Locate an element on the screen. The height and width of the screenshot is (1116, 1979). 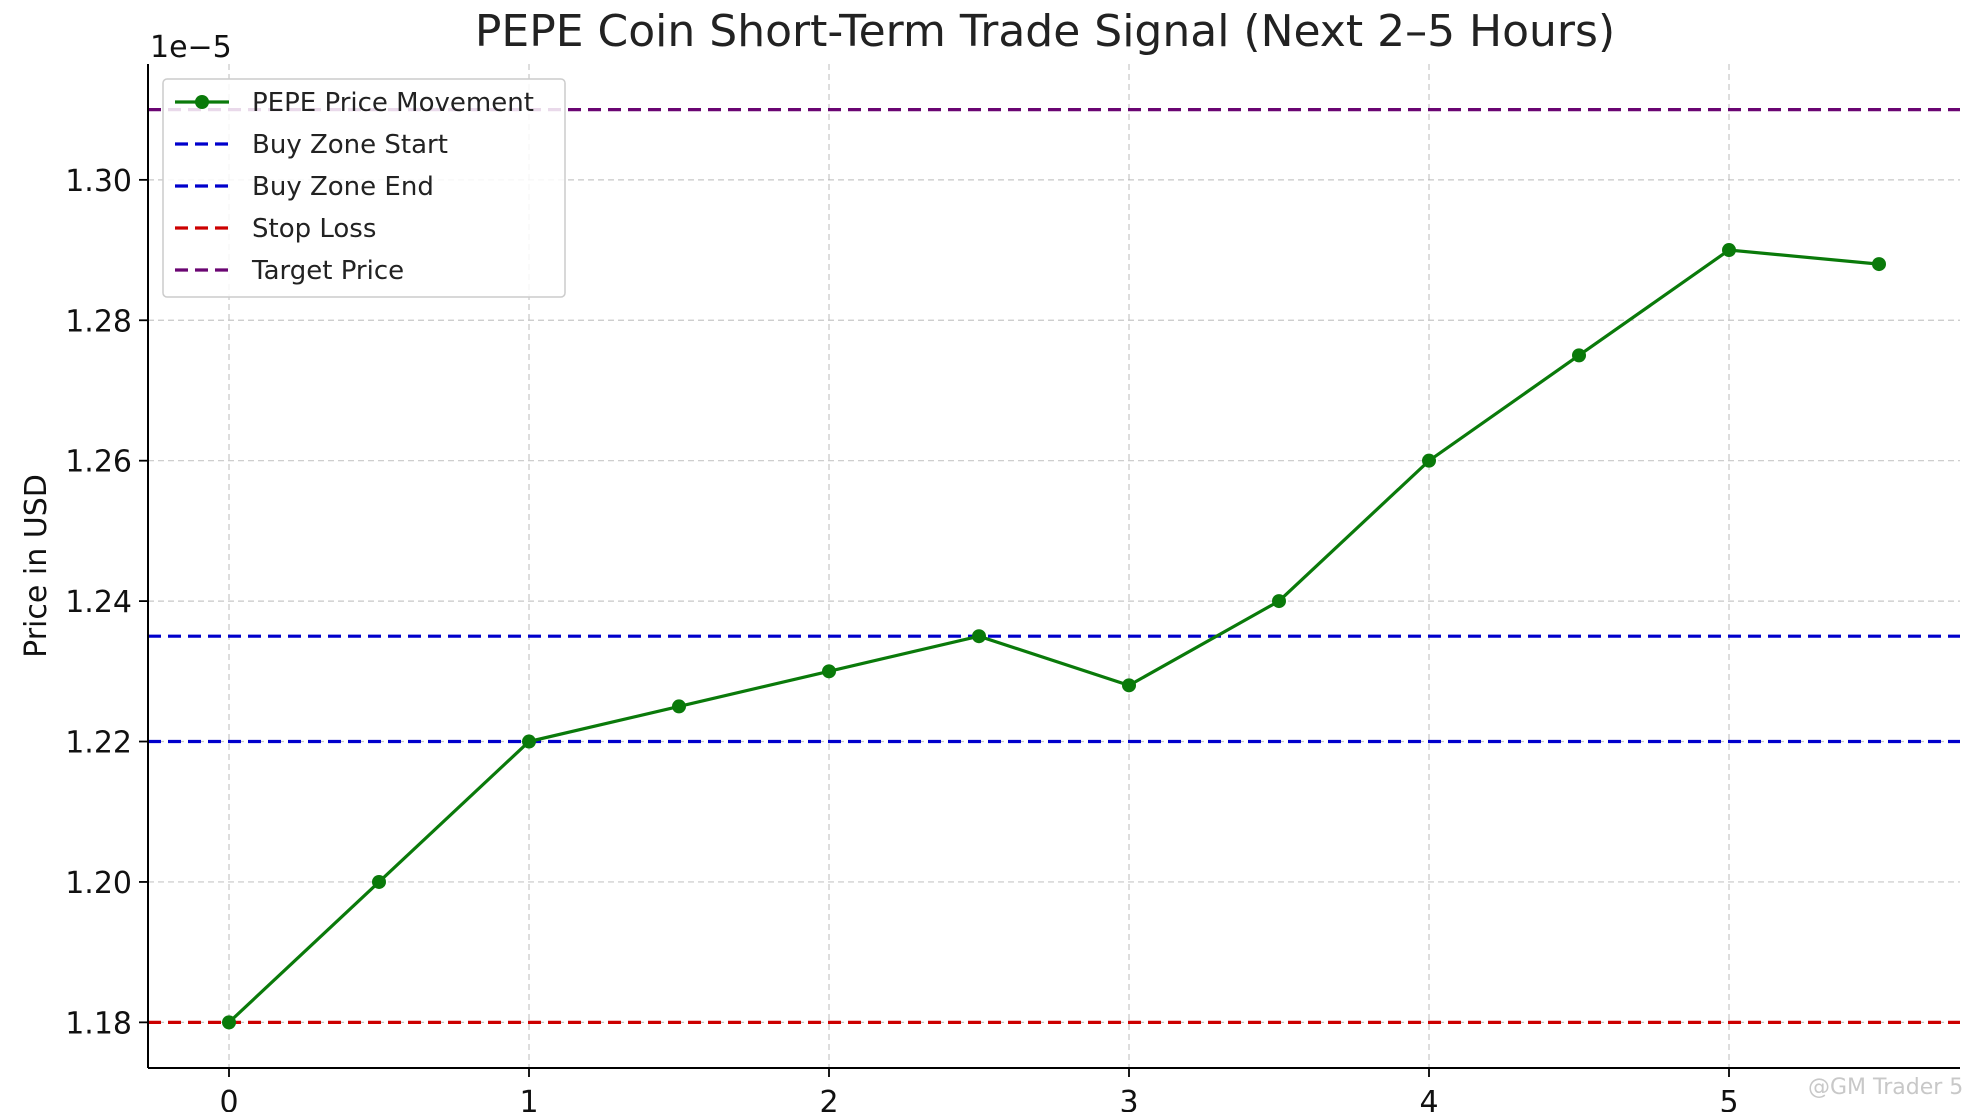
legend-label: Buy Zone End is located at coordinates (343, 187).